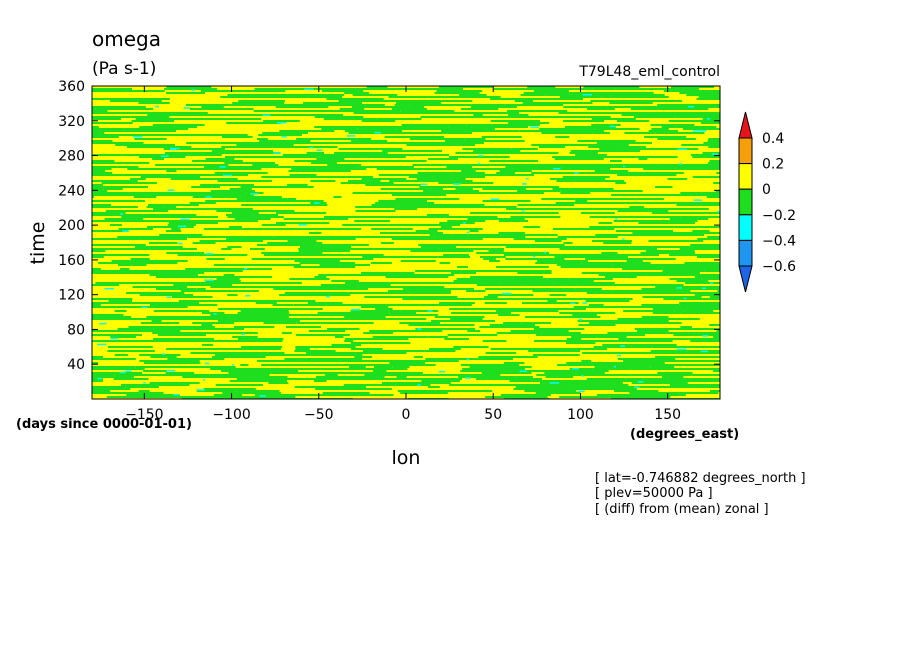 The width and height of the screenshot is (904, 654). Describe the element at coordinates (745, 151) in the screenshot. I see `colorbar-swatch` at that location.